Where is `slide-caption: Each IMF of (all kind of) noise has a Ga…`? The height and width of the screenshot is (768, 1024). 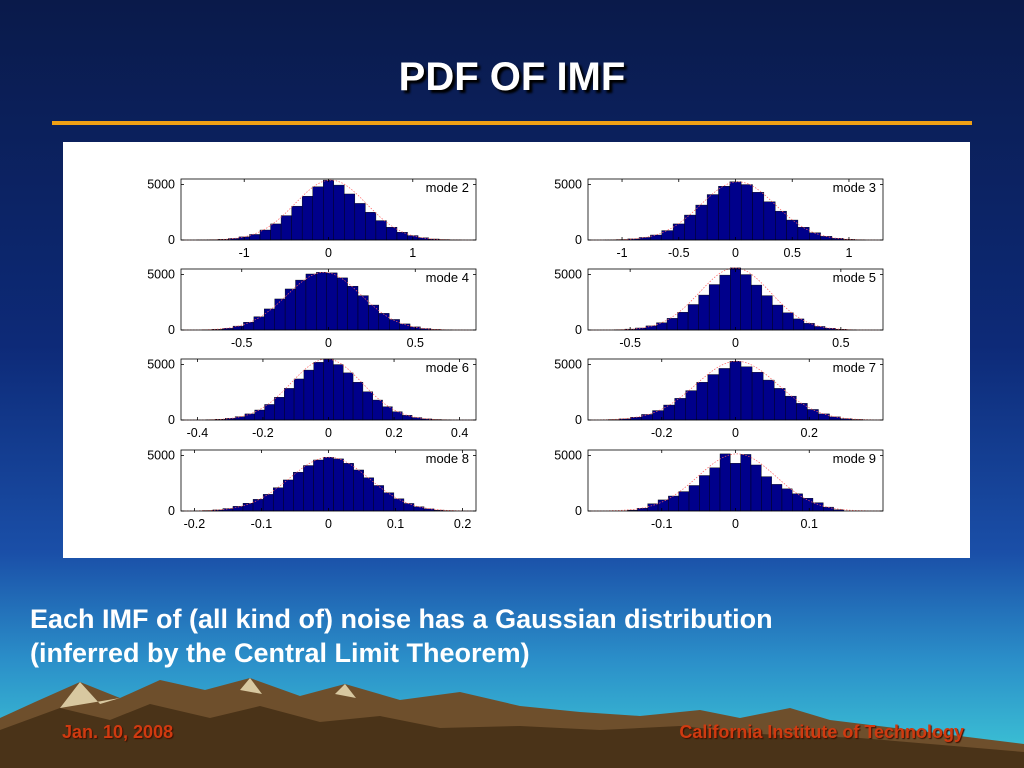 slide-caption: Each IMF of (all kind of) noise has a Ga… is located at coordinates (520, 636).